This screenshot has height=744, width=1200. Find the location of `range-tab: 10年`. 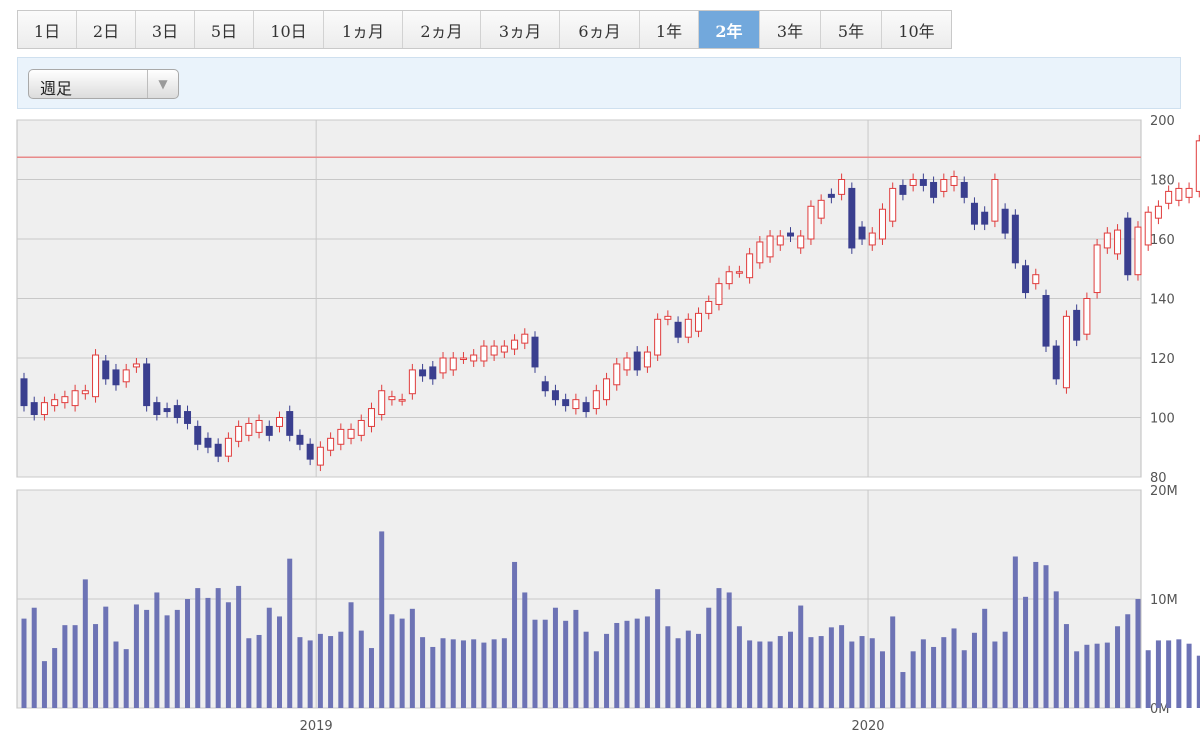

range-tab: 10年 is located at coordinates (916, 29).